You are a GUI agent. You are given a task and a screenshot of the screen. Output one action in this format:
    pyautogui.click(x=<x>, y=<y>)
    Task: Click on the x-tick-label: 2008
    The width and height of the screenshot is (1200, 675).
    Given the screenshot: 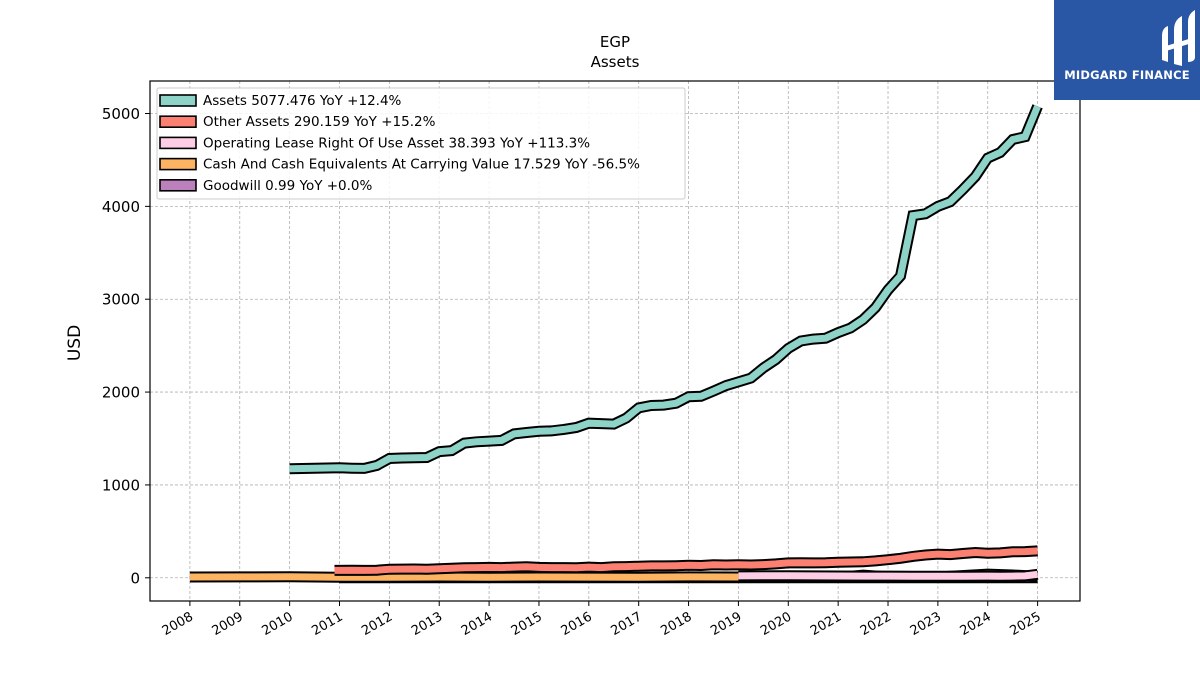 What is the action you would take?
    pyautogui.click(x=178, y=624)
    